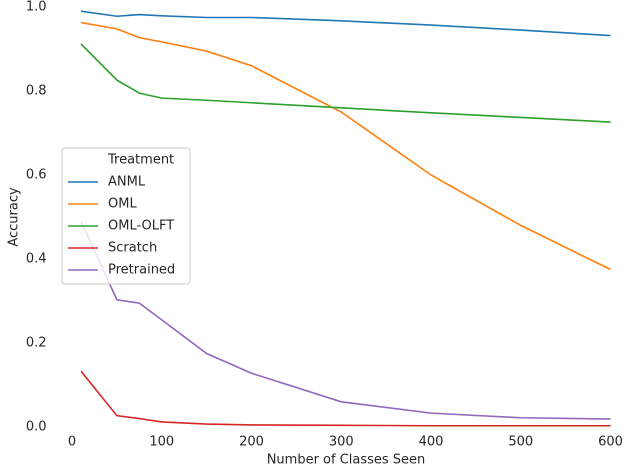  I want to click on legend-title: Treatment, so click(140, 160).